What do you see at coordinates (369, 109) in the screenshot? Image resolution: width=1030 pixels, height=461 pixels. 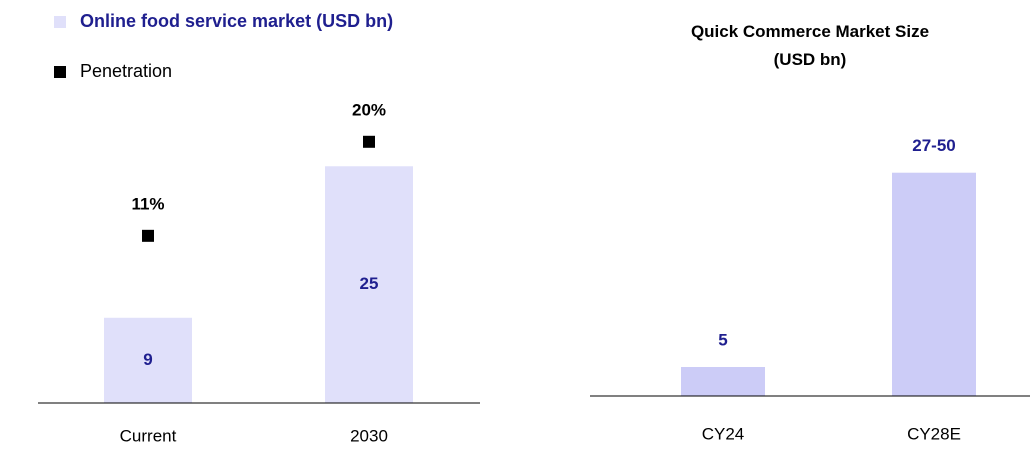 I see `marker-value-label: 20%` at bounding box center [369, 109].